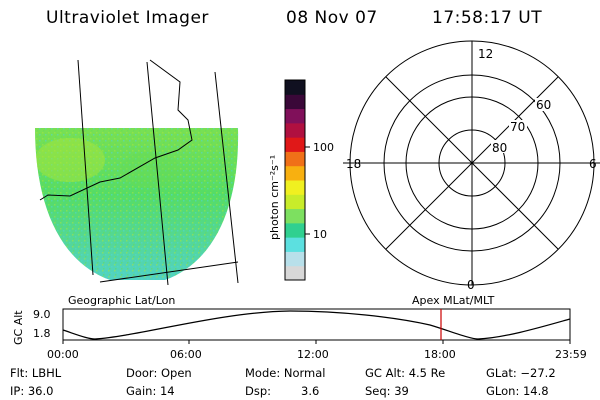 The image size is (600, 400). I want to click on app-title: Ultraviolet Imager, so click(127, 18).